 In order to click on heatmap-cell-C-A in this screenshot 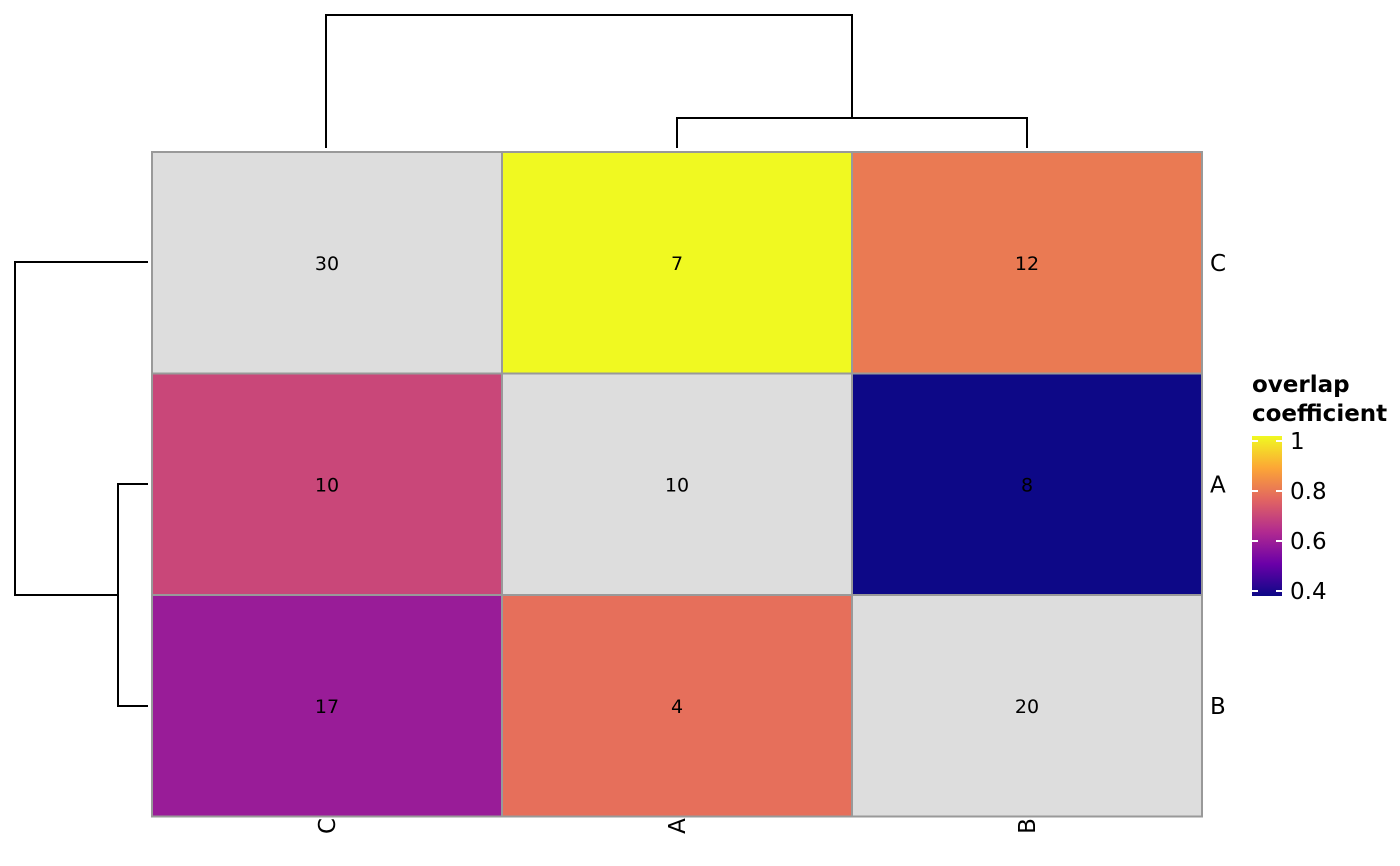, I will do `click(677, 263)`.